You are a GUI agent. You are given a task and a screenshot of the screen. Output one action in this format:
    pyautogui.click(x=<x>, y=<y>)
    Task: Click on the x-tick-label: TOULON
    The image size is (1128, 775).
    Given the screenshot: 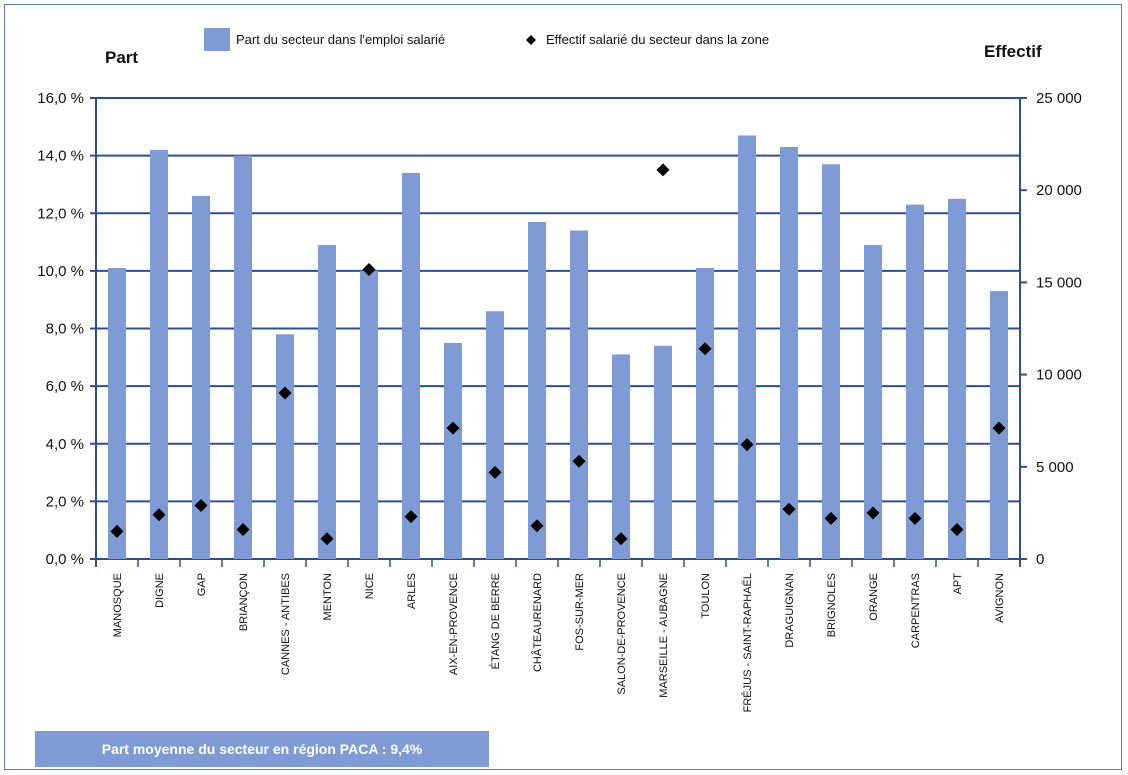 What is the action you would take?
    pyautogui.click(x=706, y=596)
    